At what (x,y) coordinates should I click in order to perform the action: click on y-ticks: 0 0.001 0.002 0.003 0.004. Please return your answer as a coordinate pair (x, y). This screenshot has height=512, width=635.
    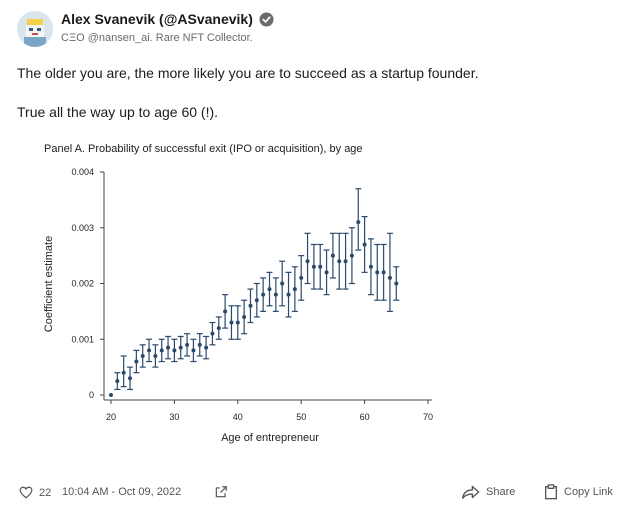
    Looking at the image, I should click on (87, 283).